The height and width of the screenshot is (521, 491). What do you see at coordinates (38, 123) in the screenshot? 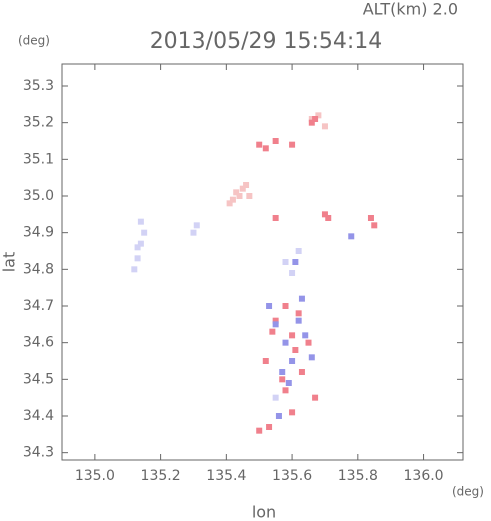
I see `y-tick-label: 35.2` at bounding box center [38, 123].